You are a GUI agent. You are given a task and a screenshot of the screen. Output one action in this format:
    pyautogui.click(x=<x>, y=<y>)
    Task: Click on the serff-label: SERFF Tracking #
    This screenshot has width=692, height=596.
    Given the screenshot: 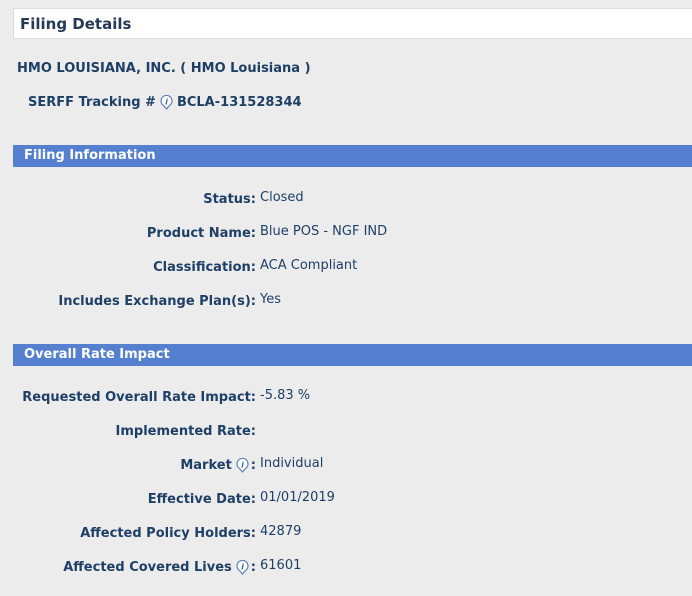 What is the action you would take?
    pyautogui.click(x=92, y=102)
    